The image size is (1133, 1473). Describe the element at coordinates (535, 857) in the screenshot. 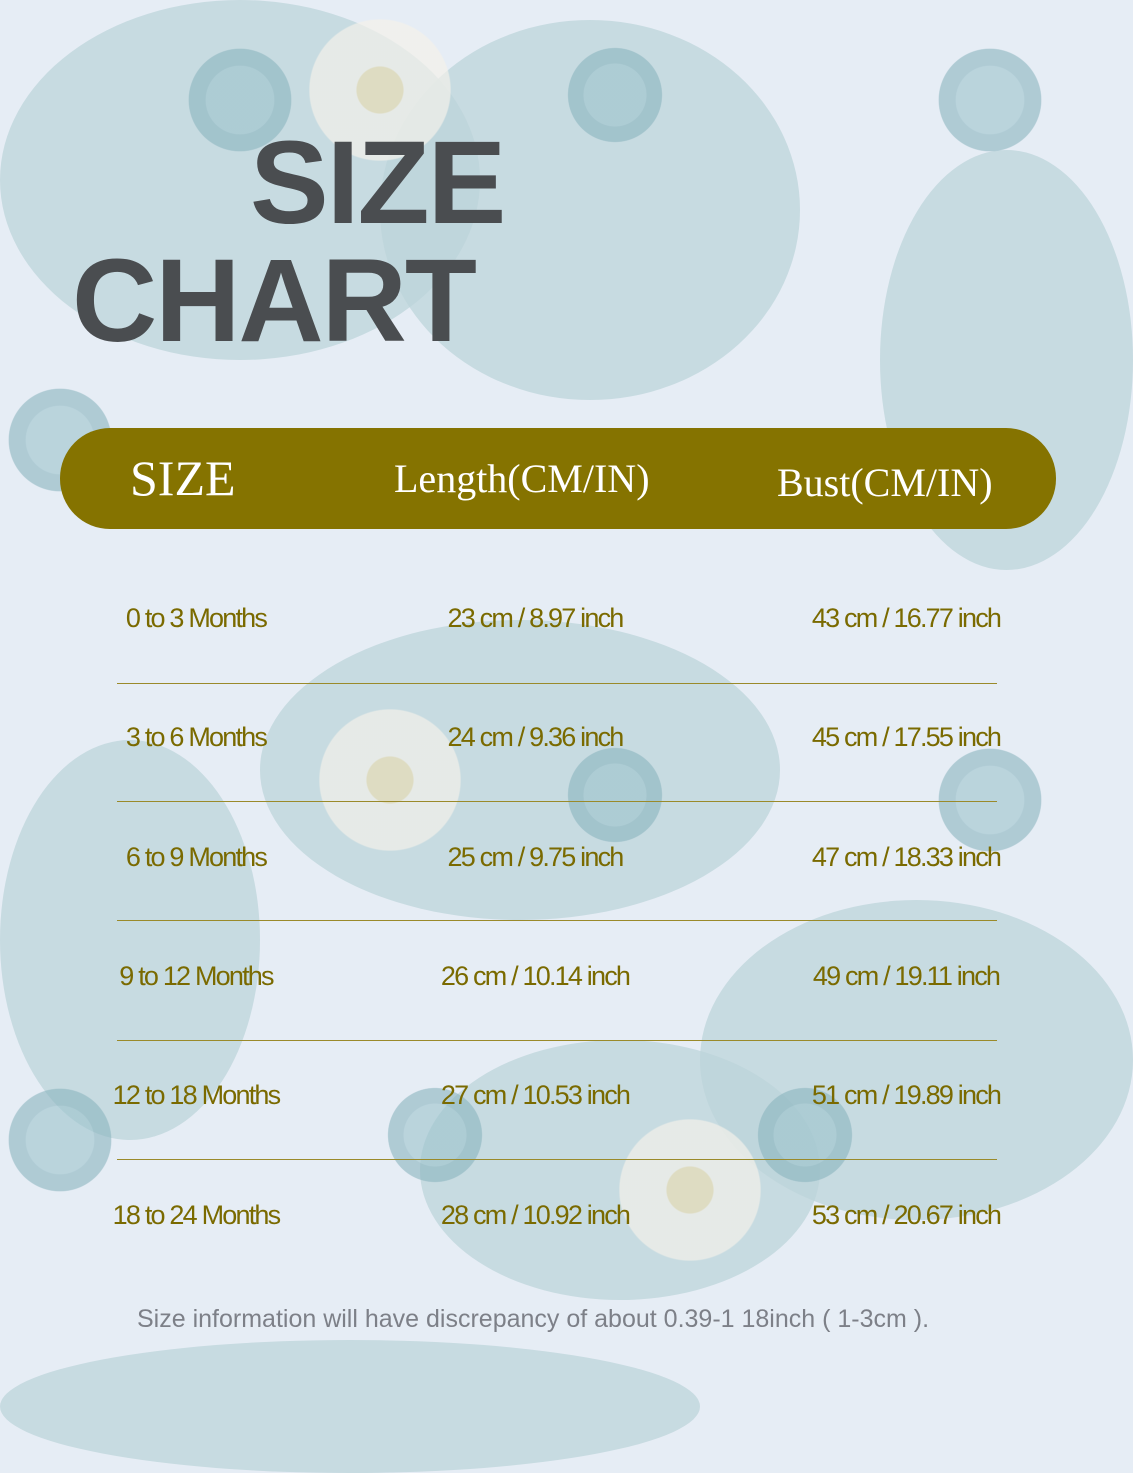

I see `length-cell: 25 cm / 9.75 inch` at that location.